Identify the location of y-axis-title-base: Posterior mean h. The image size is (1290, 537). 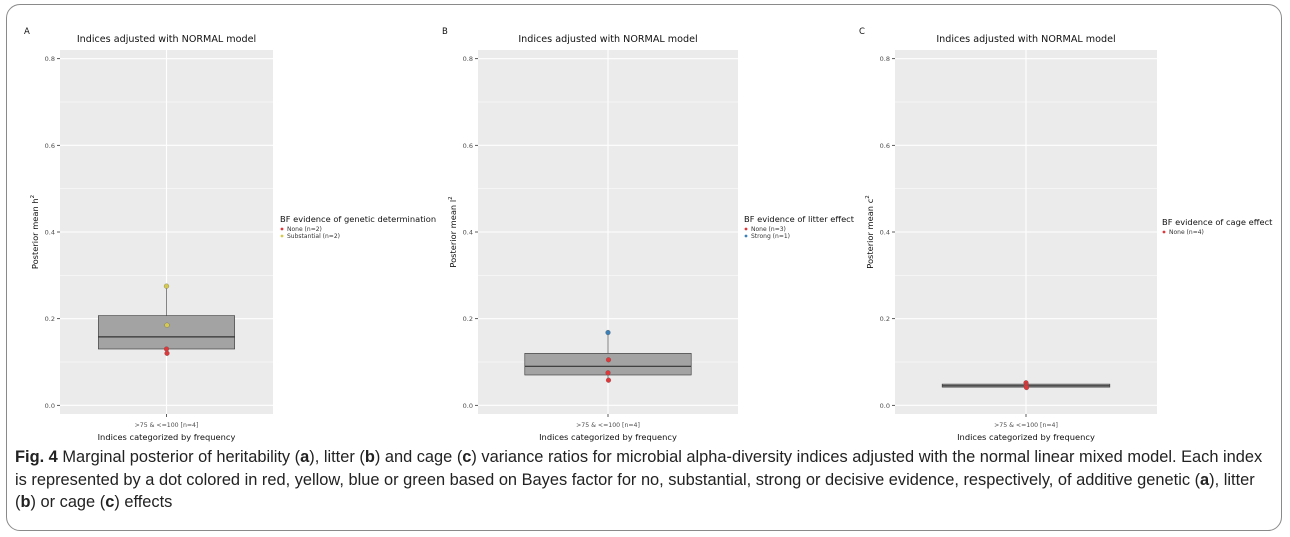
(35, 233).